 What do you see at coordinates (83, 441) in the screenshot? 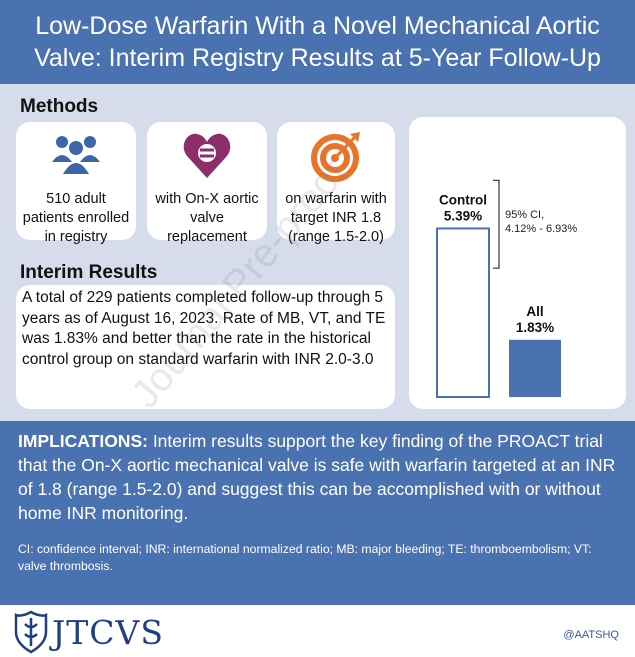
I see `implications-label: IMPLICATIONS:` at bounding box center [83, 441].